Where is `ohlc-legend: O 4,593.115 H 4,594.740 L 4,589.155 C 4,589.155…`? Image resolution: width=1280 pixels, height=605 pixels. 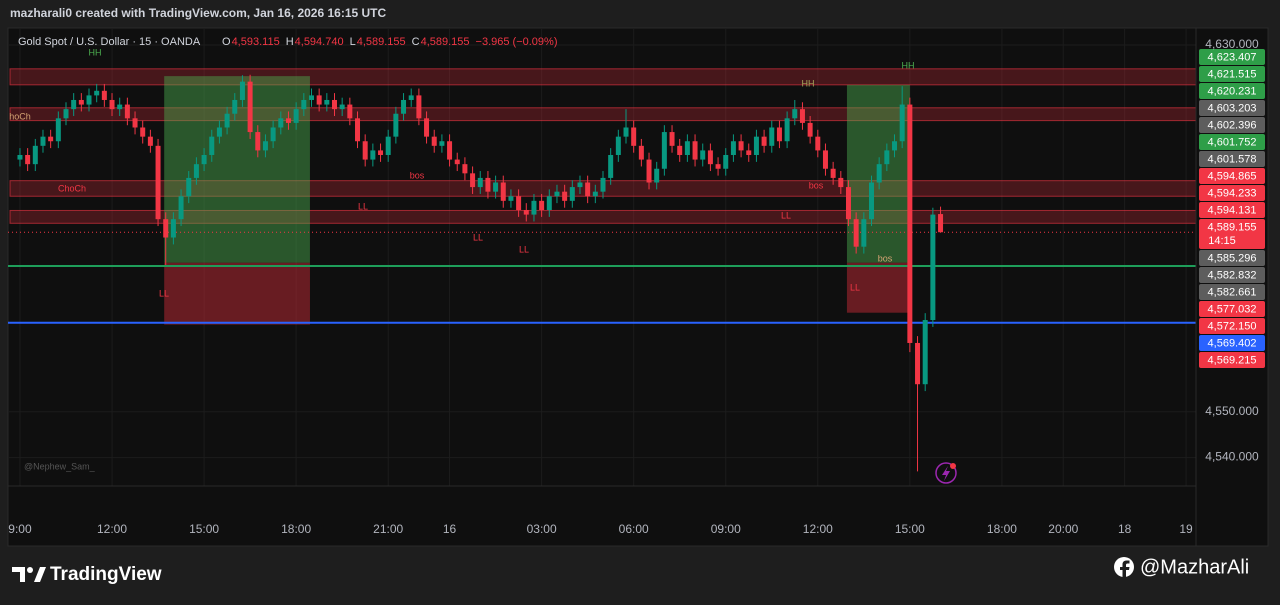 ohlc-legend: O 4,593.115 H 4,594.740 L 4,589.155 C 4,589.155… is located at coordinates (389, 42).